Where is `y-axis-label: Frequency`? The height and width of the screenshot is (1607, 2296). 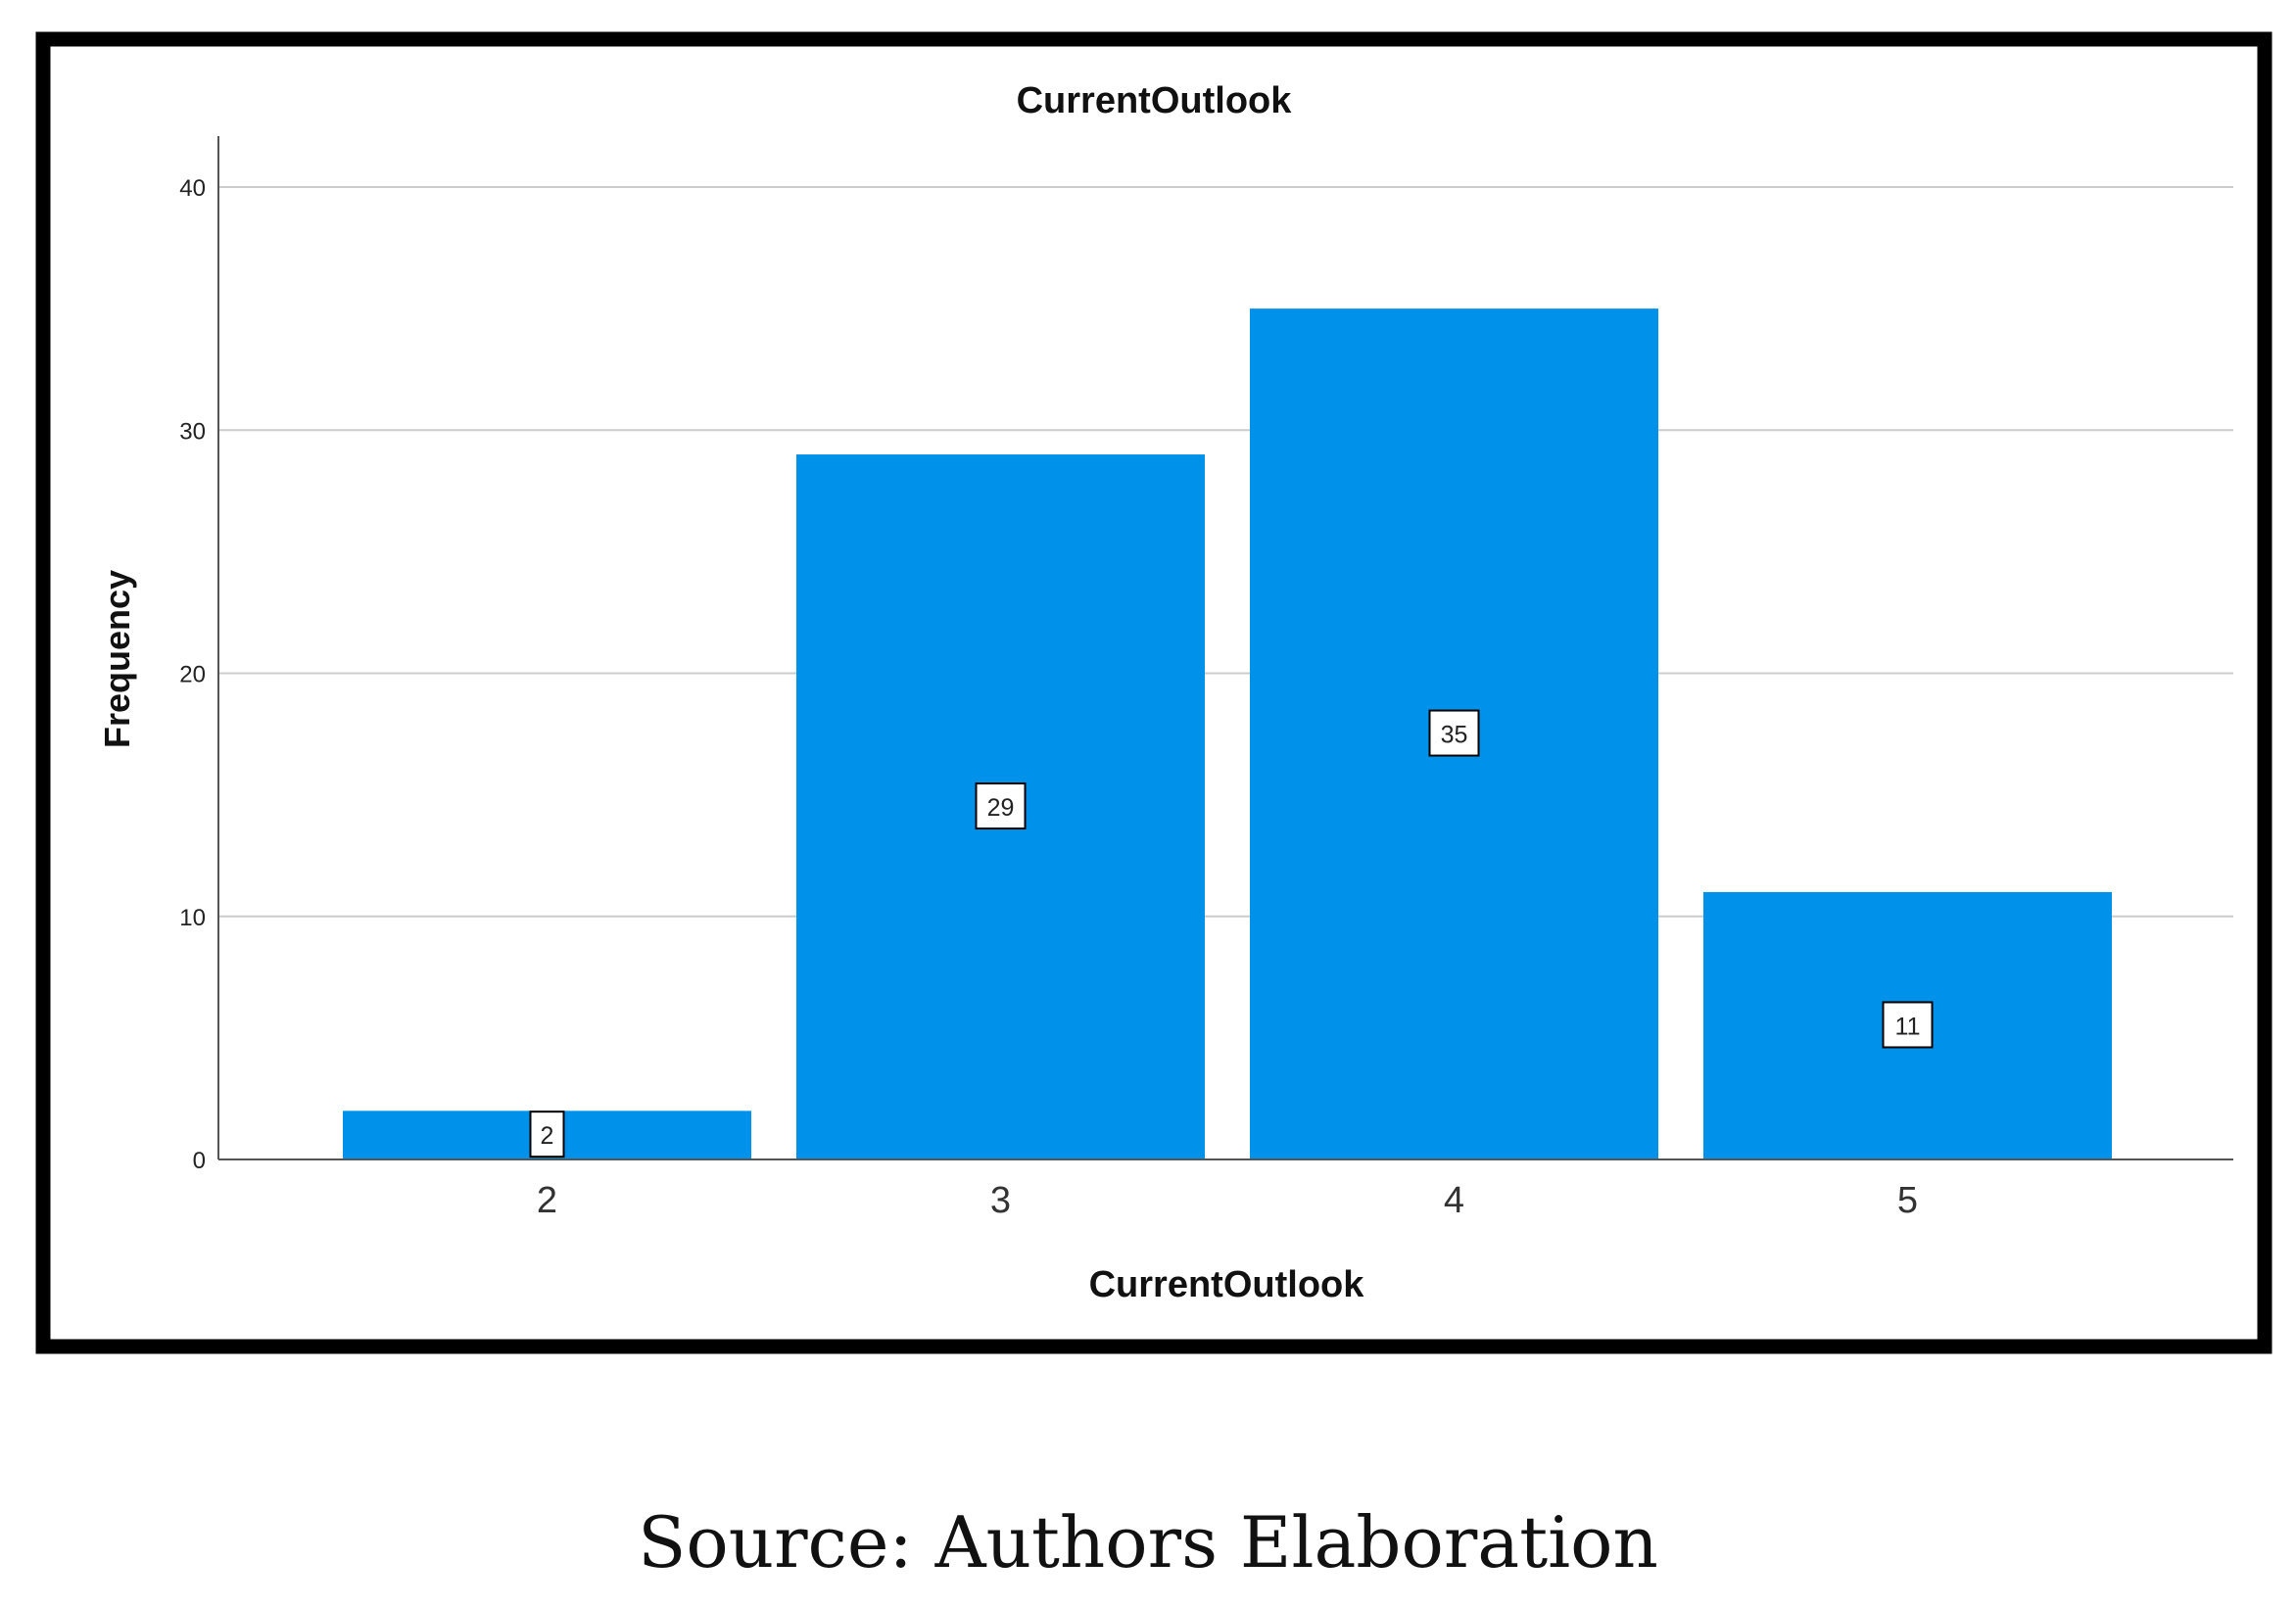 y-axis-label: Frequency is located at coordinates (117, 659).